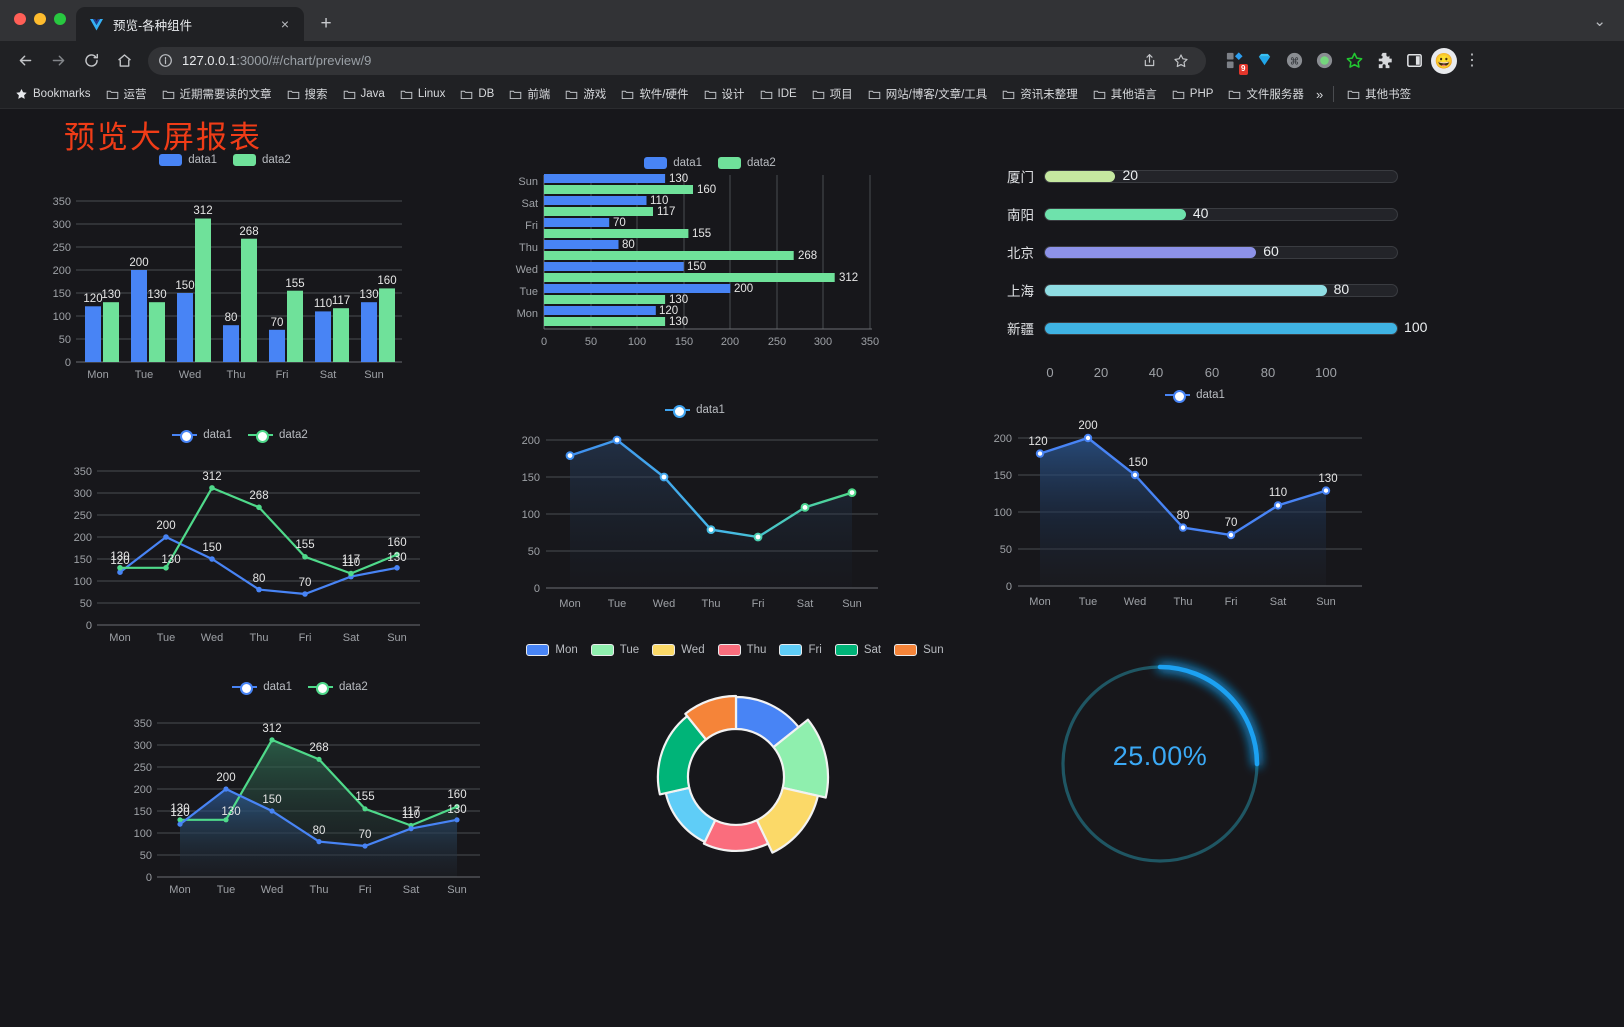 The width and height of the screenshot is (1624, 1027). I want to click on star-icon, so click(1181, 61).